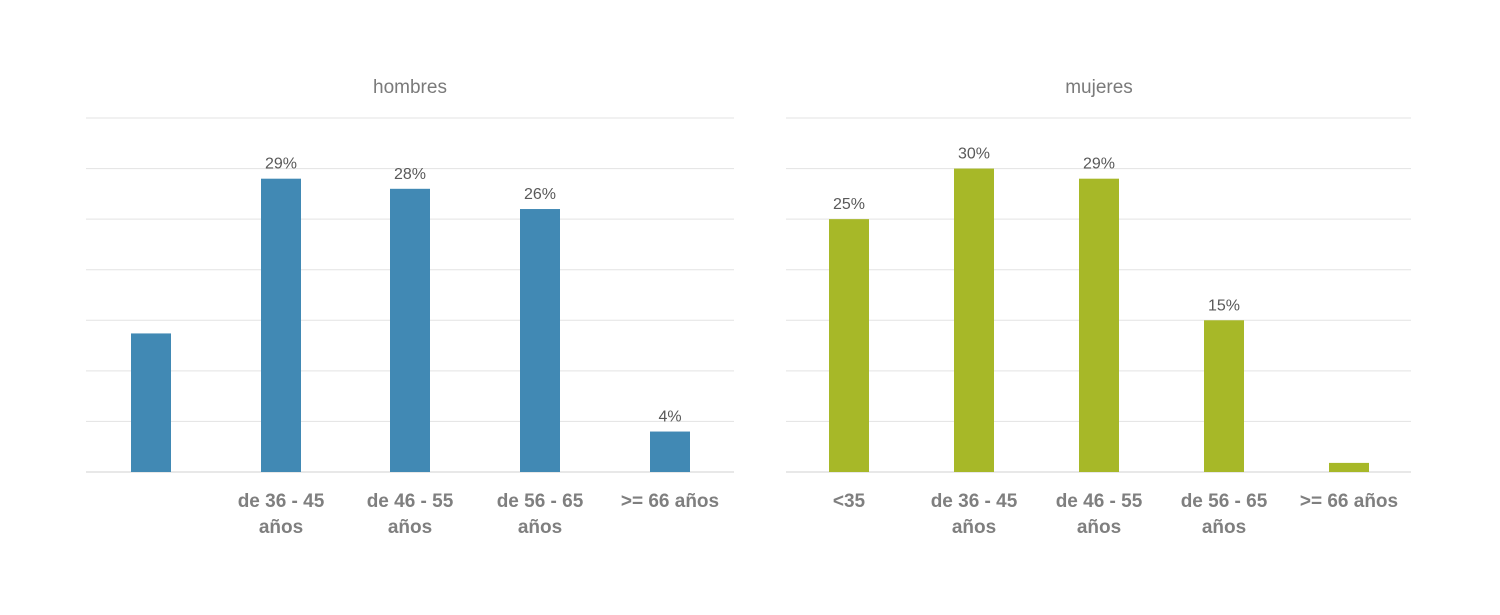 The width and height of the screenshot is (1500, 615). I want to click on data-label: 30%, so click(974, 154).